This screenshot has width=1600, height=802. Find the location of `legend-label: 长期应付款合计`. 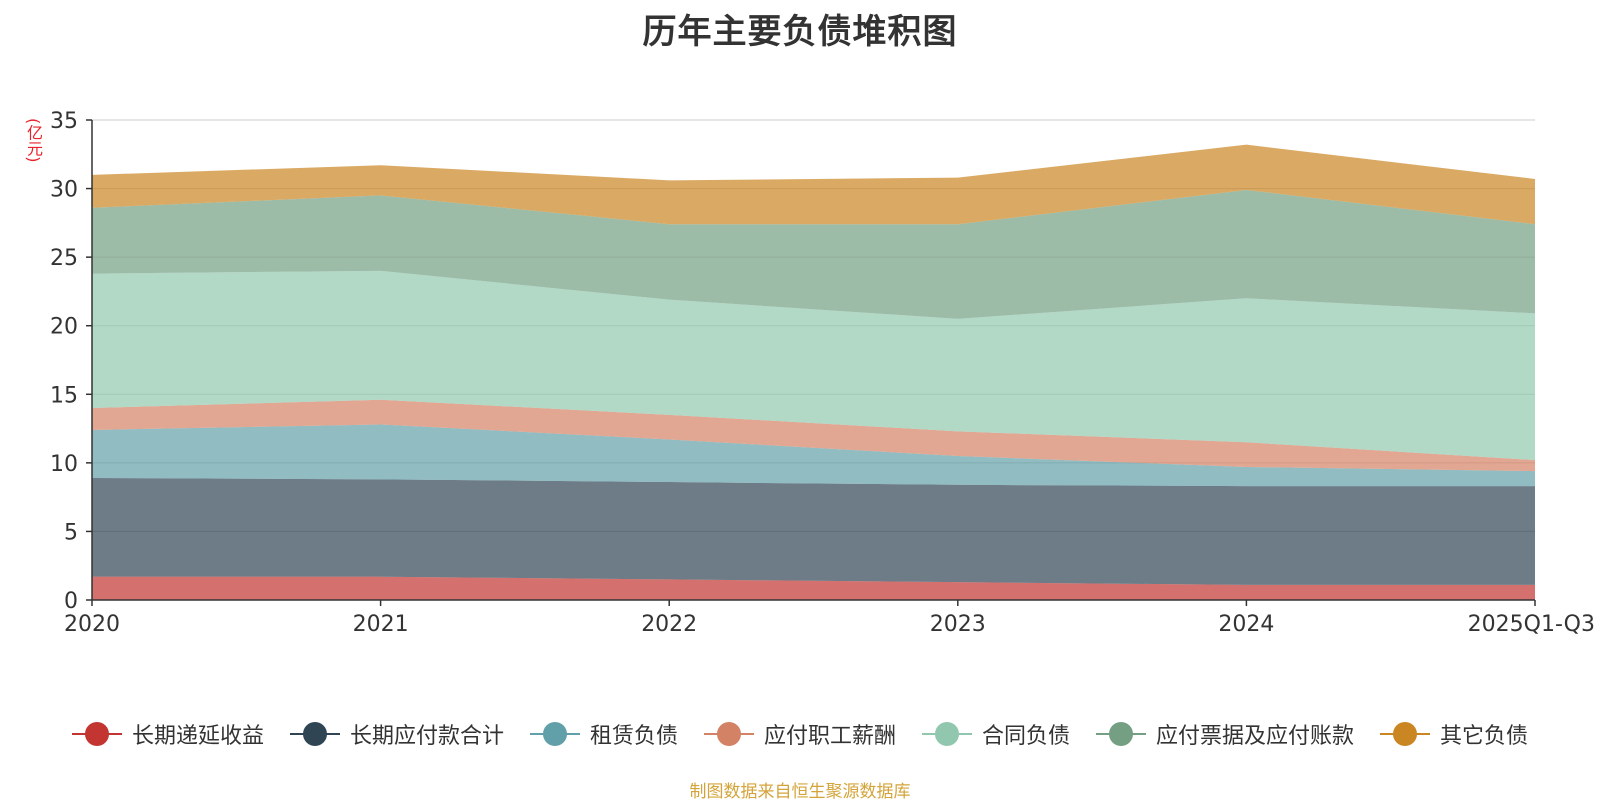

legend-label: 长期应付款合计 is located at coordinates (426, 736).